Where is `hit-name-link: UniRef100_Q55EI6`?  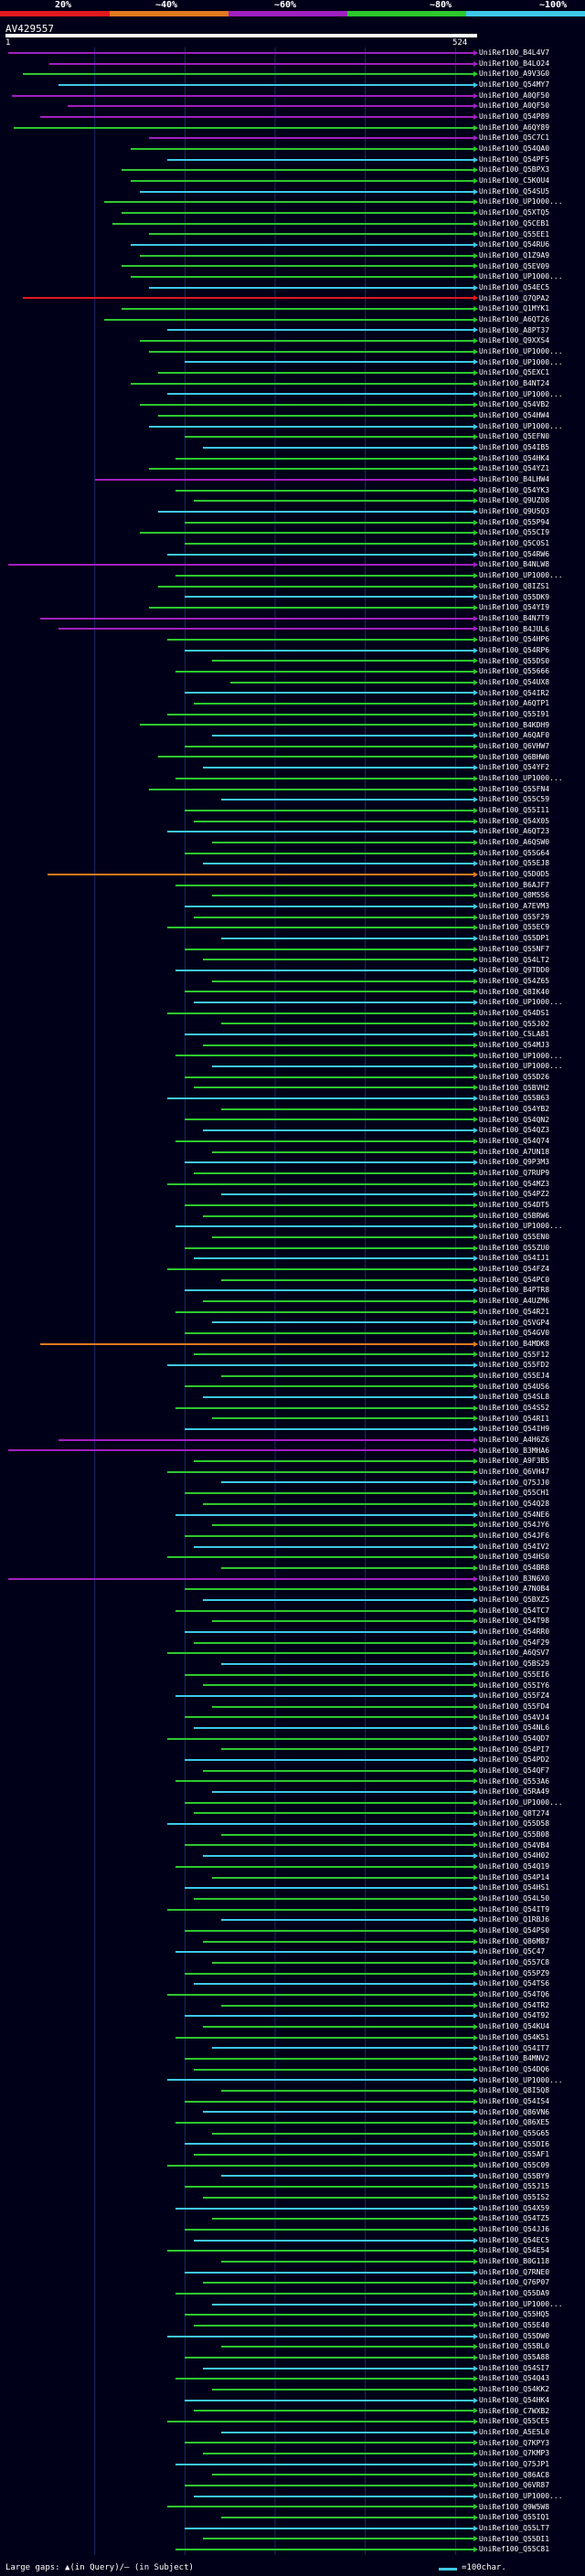 hit-name-link: UniRef100_Q55EI6 is located at coordinates (514, 1674).